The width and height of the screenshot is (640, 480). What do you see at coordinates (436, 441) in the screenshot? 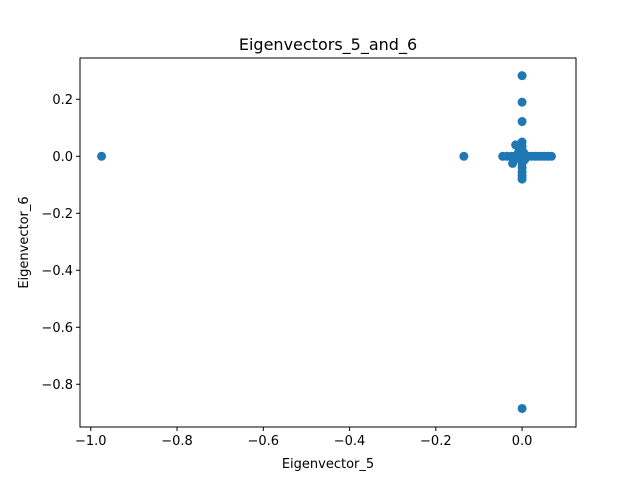
I see `x-tick-label: −0.2` at bounding box center [436, 441].